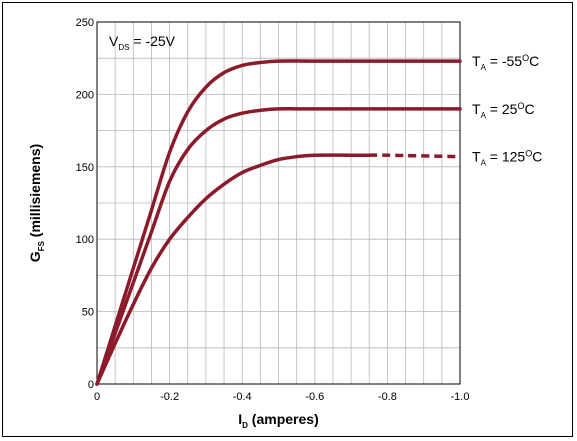 The width and height of the screenshot is (577, 441). What do you see at coordinates (91, 385) in the screenshot?
I see `y-tick-label: 0` at bounding box center [91, 385].